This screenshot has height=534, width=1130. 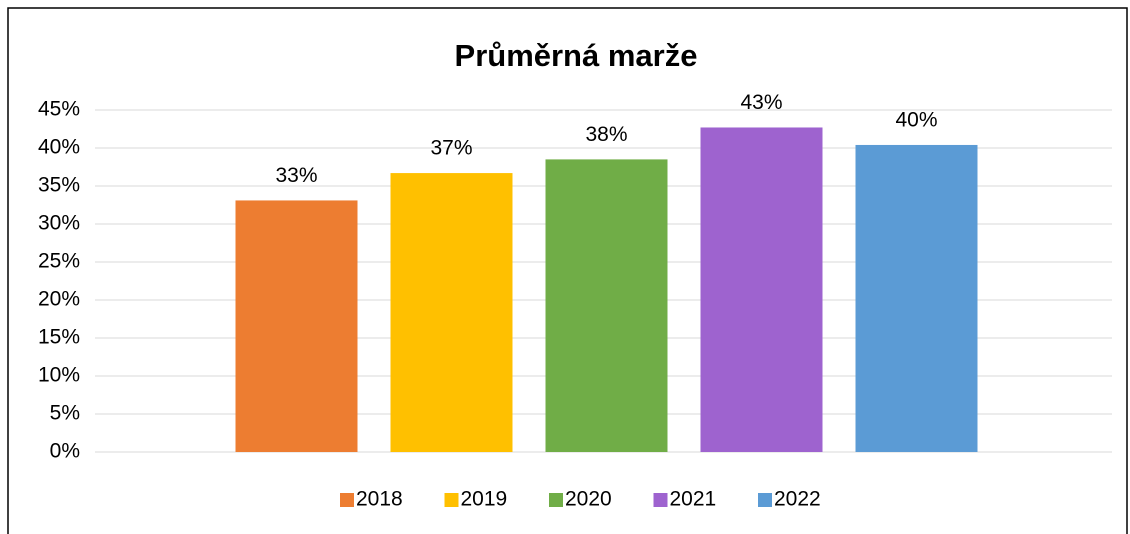 What do you see at coordinates (65, 413) in the screenshot?
I see `y-tick-label: 5%` at bounding box center [65, 413].